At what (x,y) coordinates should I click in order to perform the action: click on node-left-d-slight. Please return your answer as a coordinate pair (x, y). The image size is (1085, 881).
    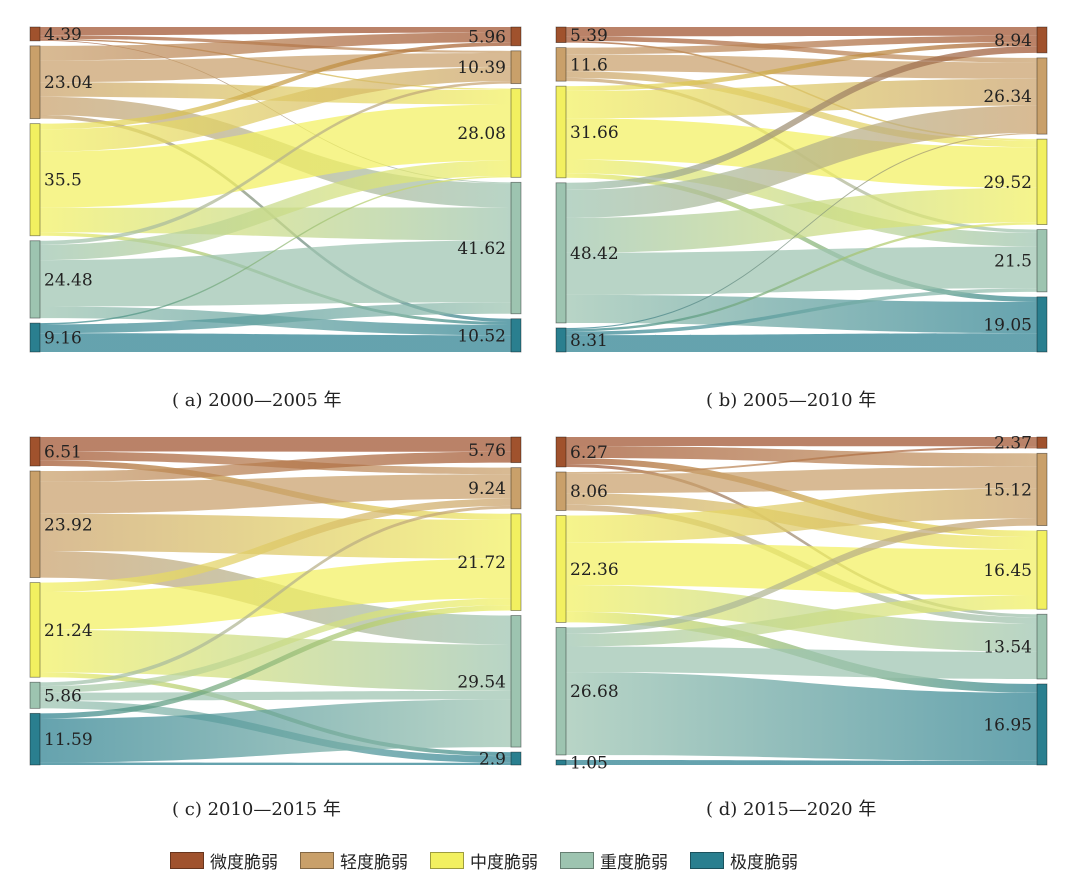
    Looking at the image, I should click on (561, 452).